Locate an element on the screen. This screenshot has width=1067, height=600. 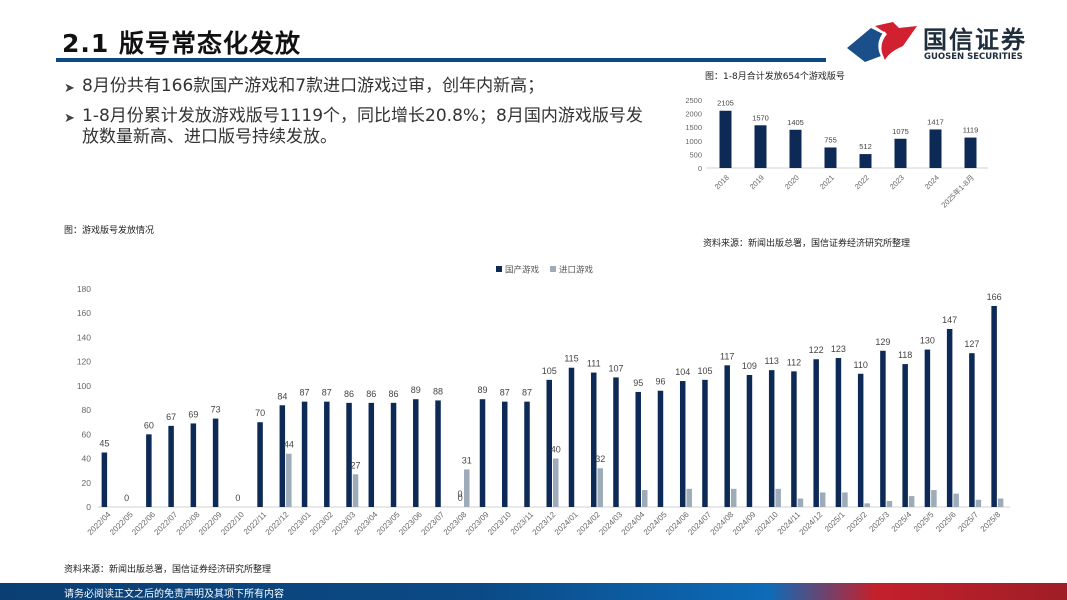
x-tick-label: 2024/12 is located at coordinates (811, 523).